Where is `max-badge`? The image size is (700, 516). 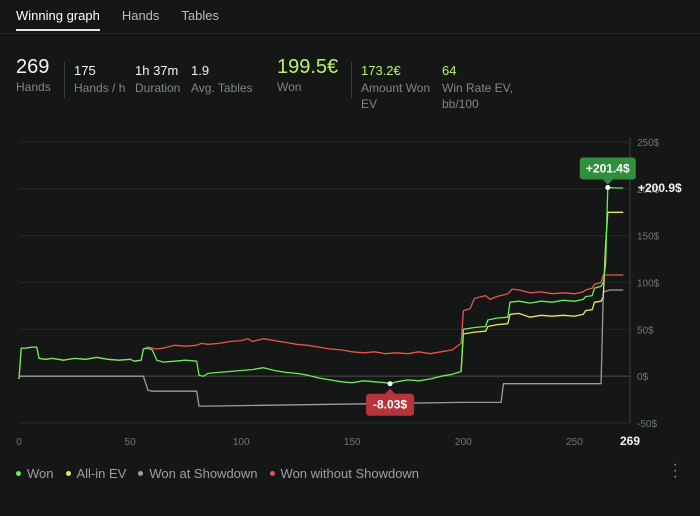 max-badge is located at coordinates (607, 168).